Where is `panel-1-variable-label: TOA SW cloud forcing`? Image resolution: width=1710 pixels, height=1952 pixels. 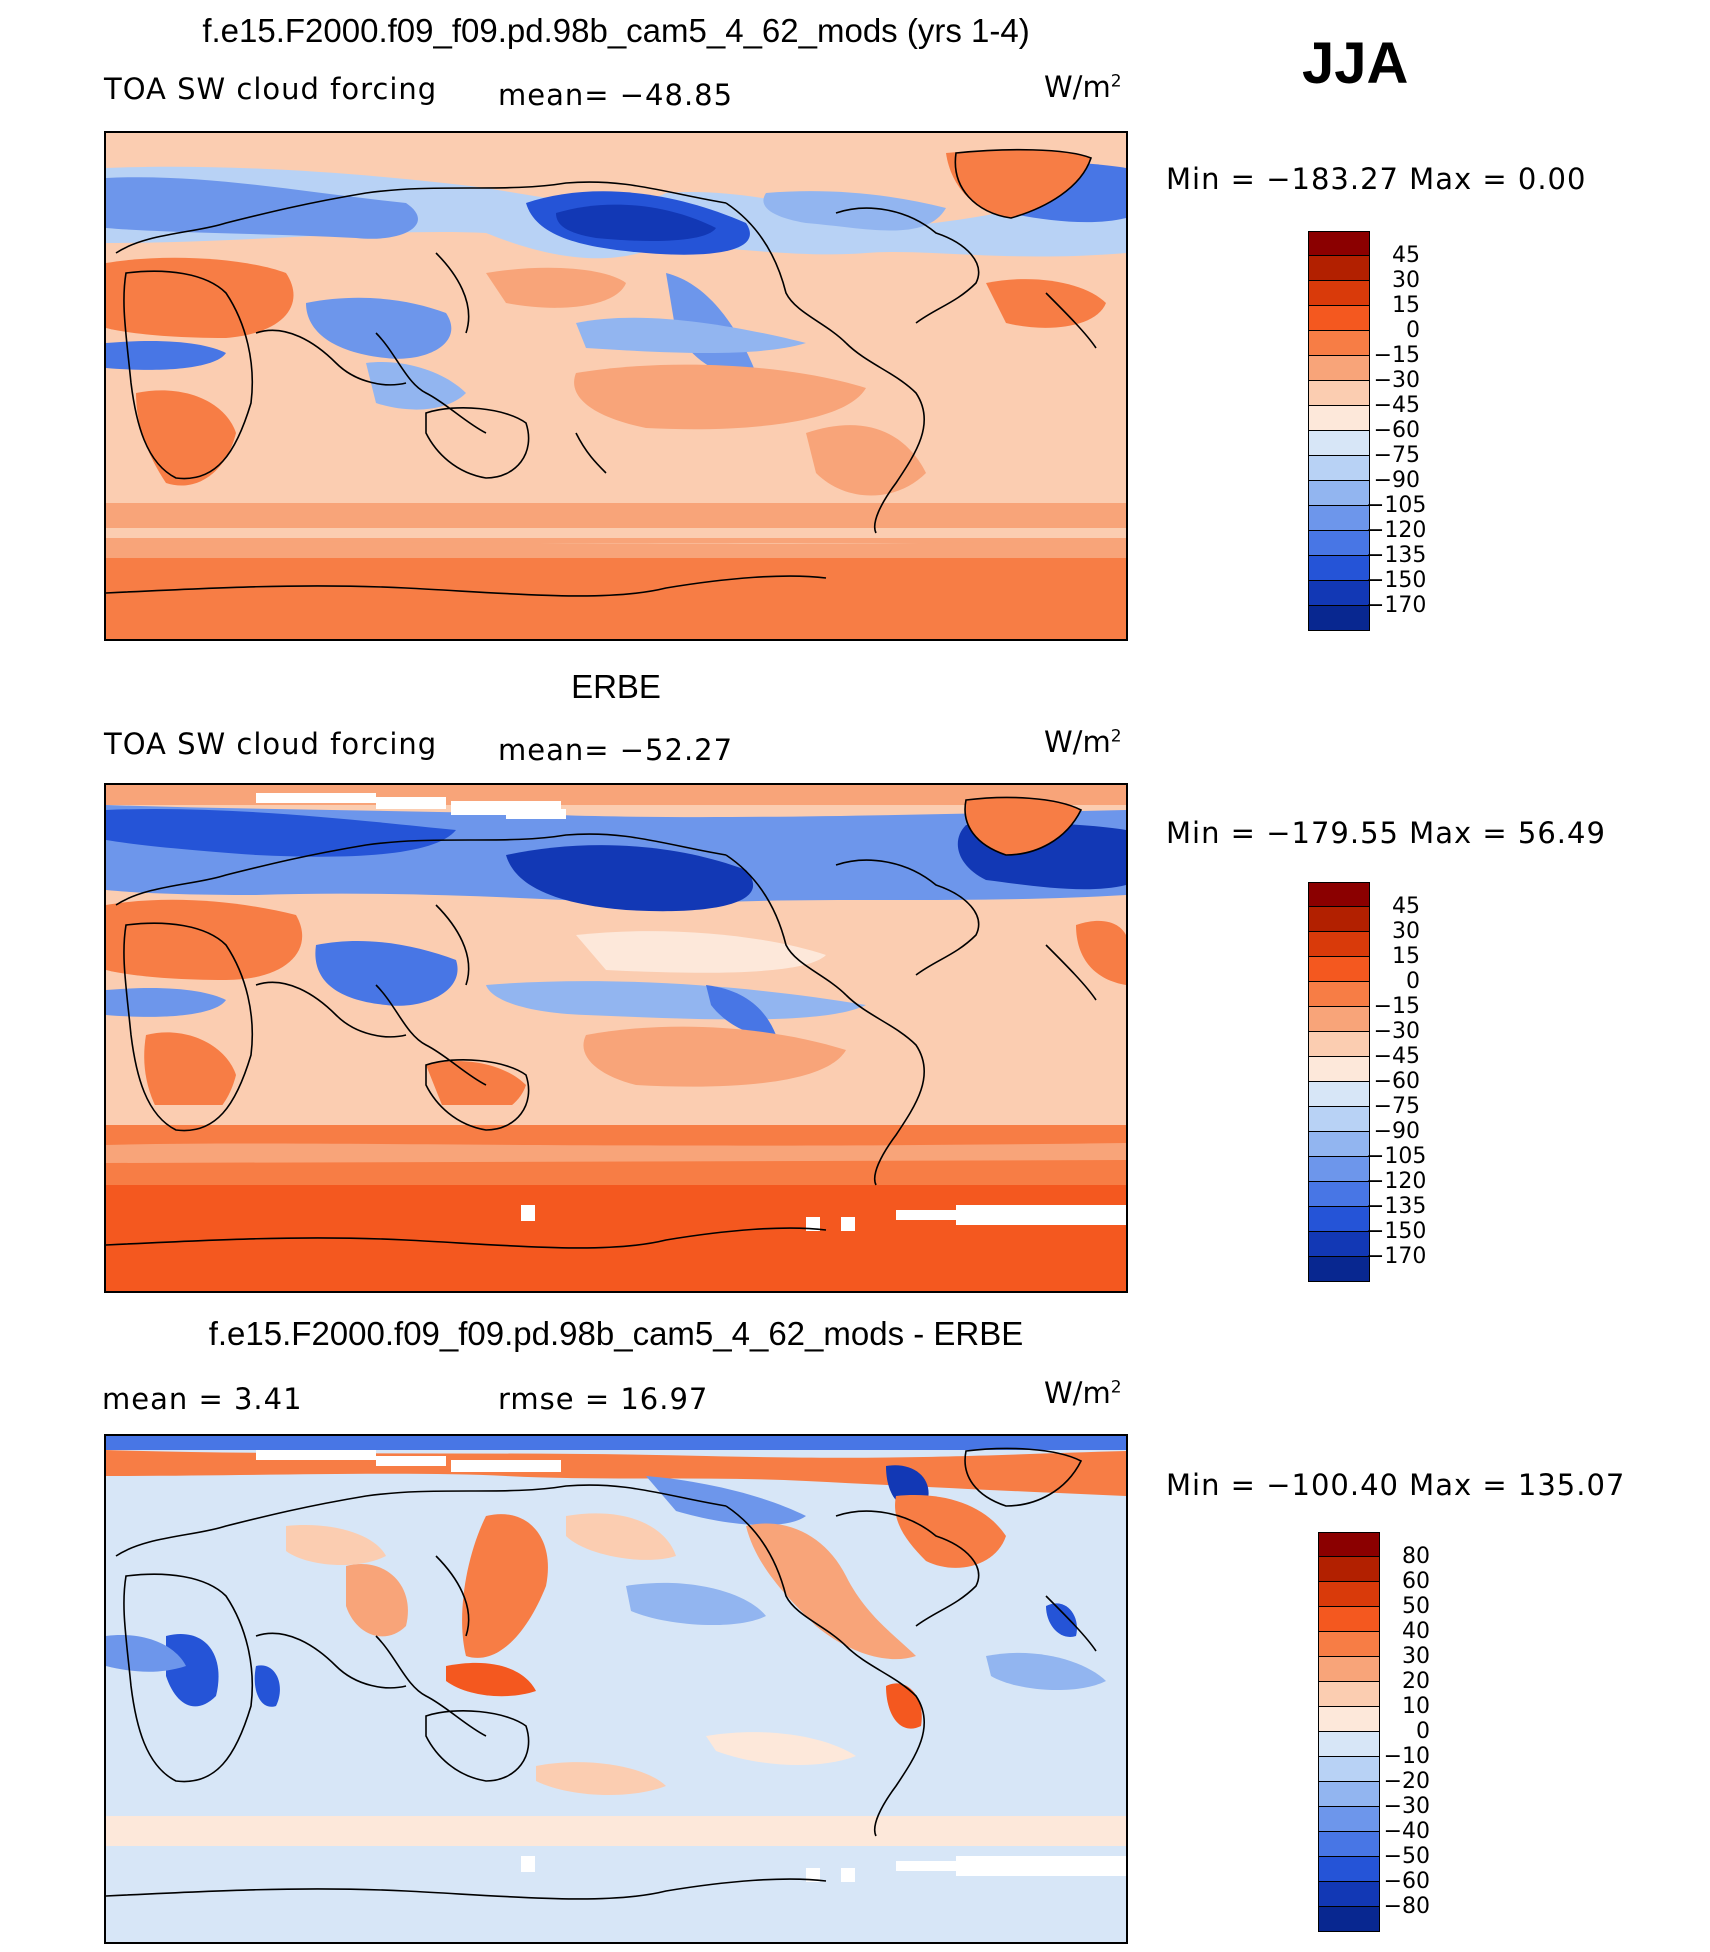 panel-1-variable-label: TOA SW cloud forcing is located at coordinates (271, 89).